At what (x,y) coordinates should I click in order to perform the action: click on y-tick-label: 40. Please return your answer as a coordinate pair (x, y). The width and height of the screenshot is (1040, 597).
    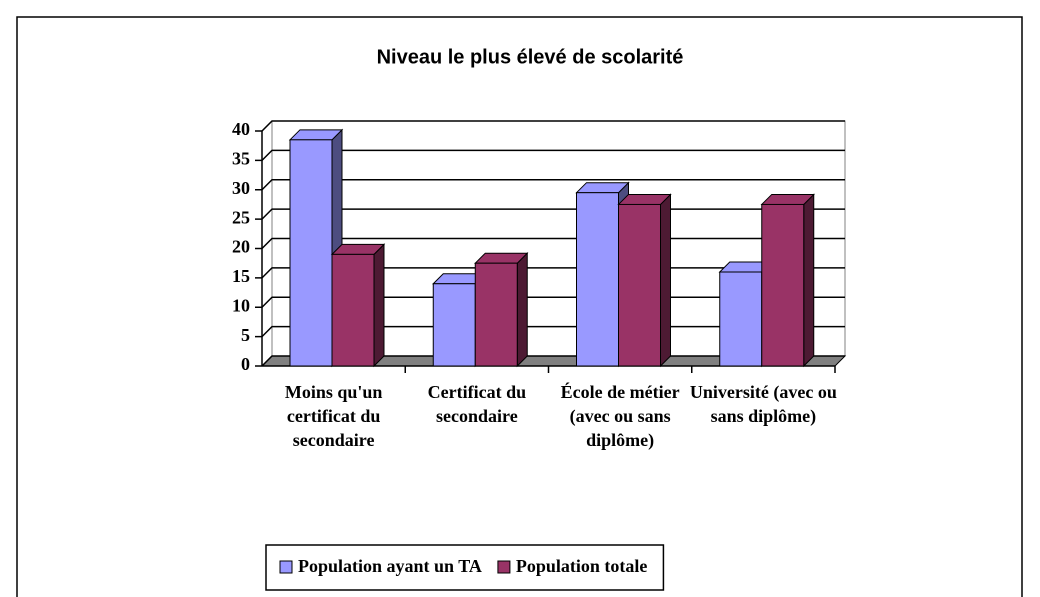
    Looking at the image, I should click on (241, 129).